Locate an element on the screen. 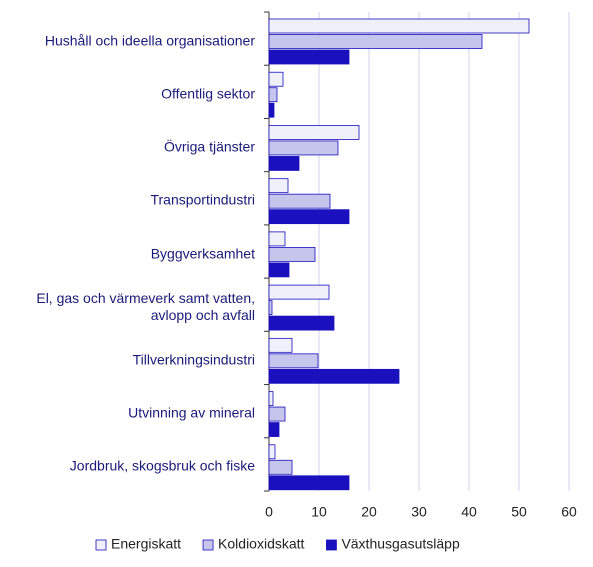  legend-label: Koldioxidskatt is located at coordinates (261, 544).